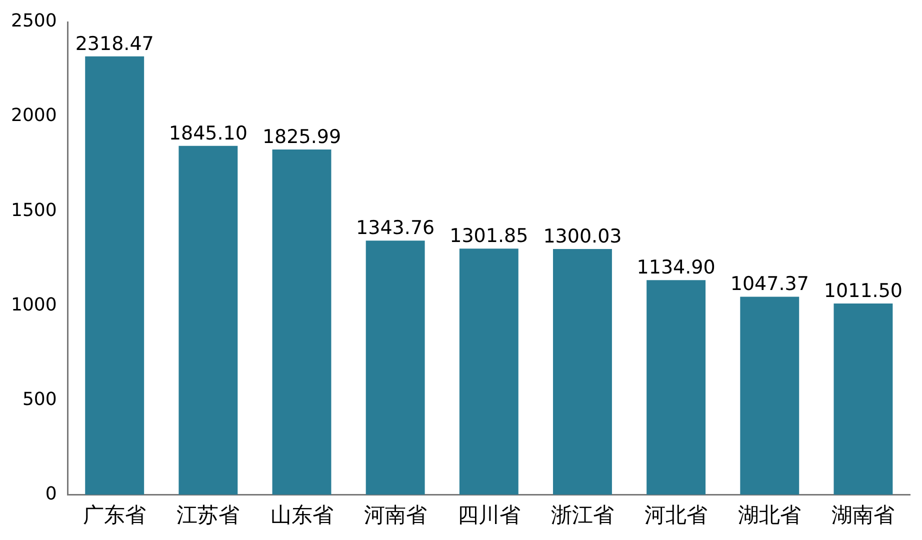 The width and height of the screenshot is (922, 540). I want to click on x-tick-label: 江苏省, so click(208, 514).